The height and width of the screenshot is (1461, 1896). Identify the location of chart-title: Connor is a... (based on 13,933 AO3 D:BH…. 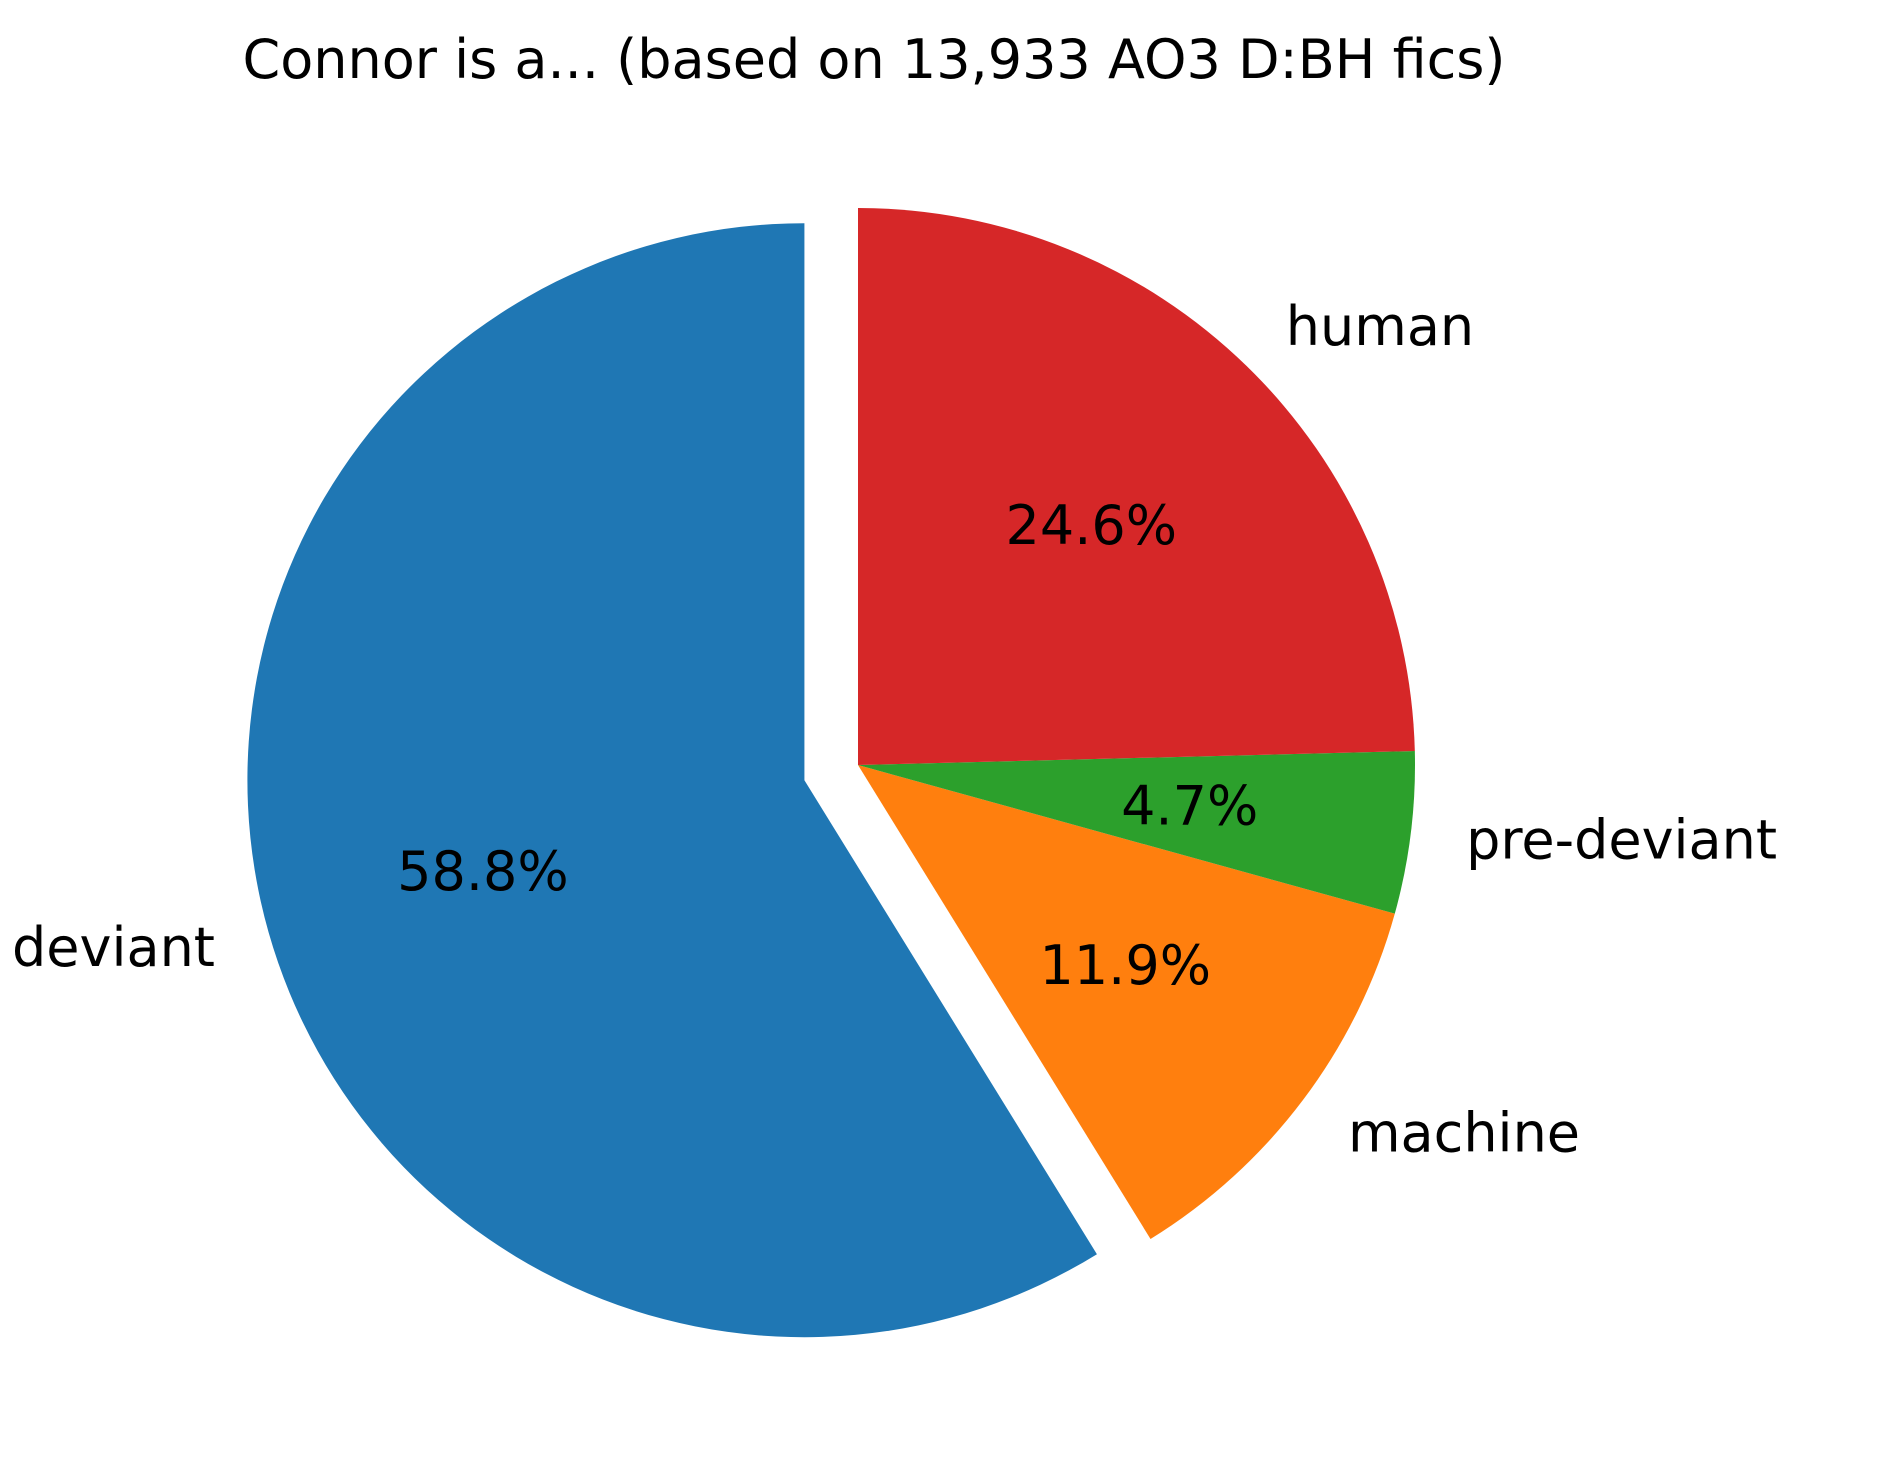
(874, 59).